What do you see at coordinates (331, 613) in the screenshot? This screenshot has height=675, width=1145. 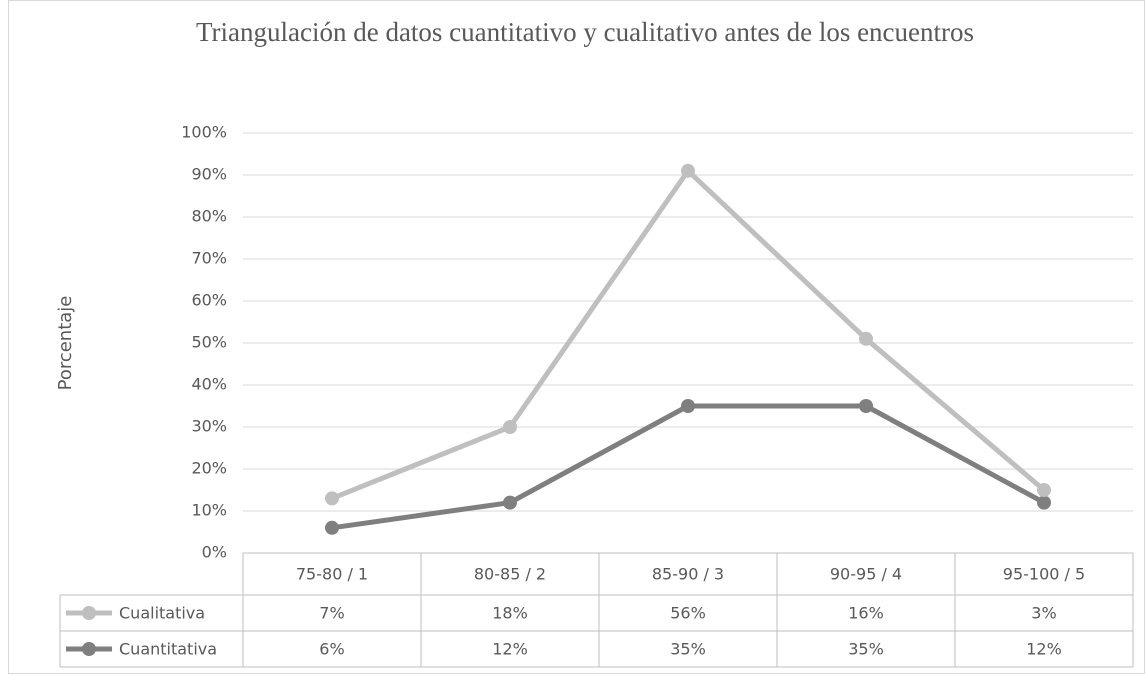 I see `table-value: 7%` at bounding box center [331, 613].